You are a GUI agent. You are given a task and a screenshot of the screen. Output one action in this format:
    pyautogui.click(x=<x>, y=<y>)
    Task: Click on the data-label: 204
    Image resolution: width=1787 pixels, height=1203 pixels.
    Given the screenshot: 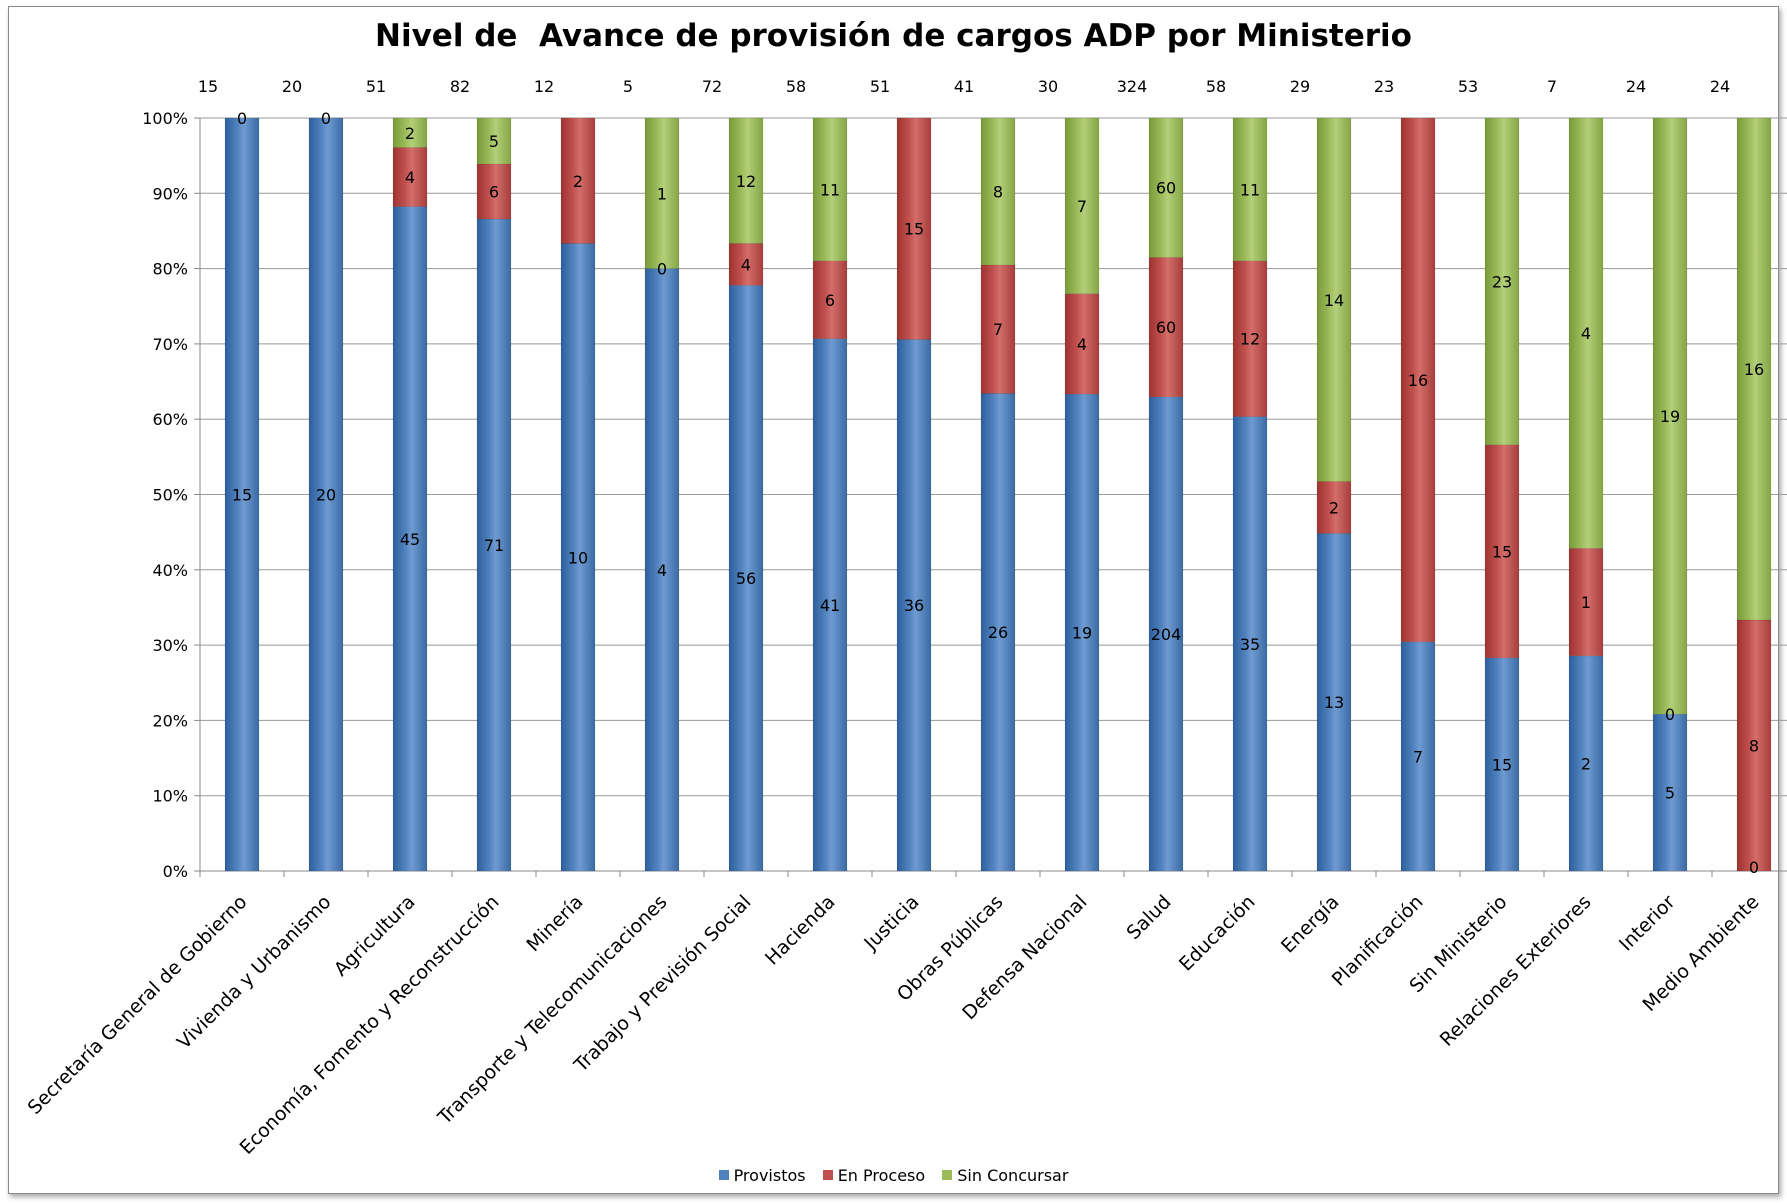 What is the action you would take?
    pyautogui.click(x=1166, y=634)
    